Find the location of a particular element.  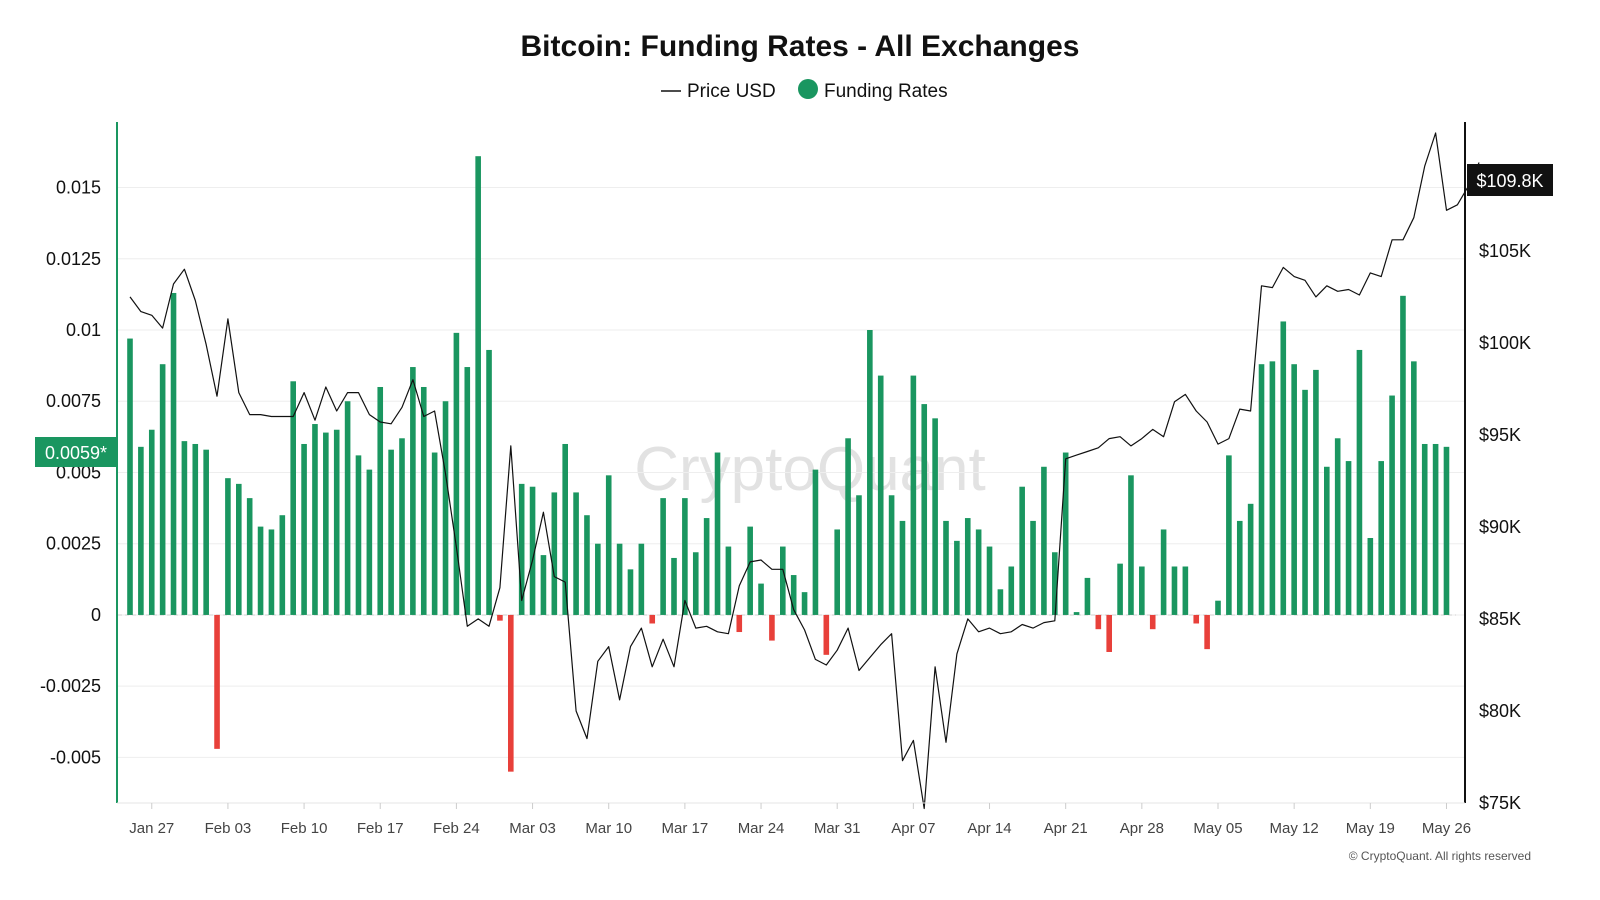

left-tick-label: 0.0125 is located at coordinates (73, 259).